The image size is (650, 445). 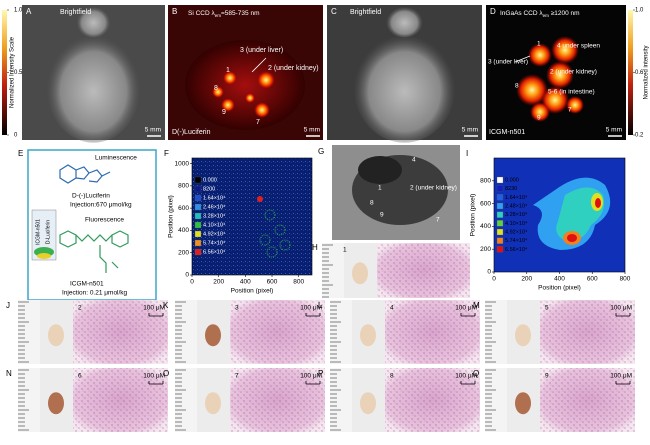 I want to click on panel-letter: O, so click(x=166, y=373).